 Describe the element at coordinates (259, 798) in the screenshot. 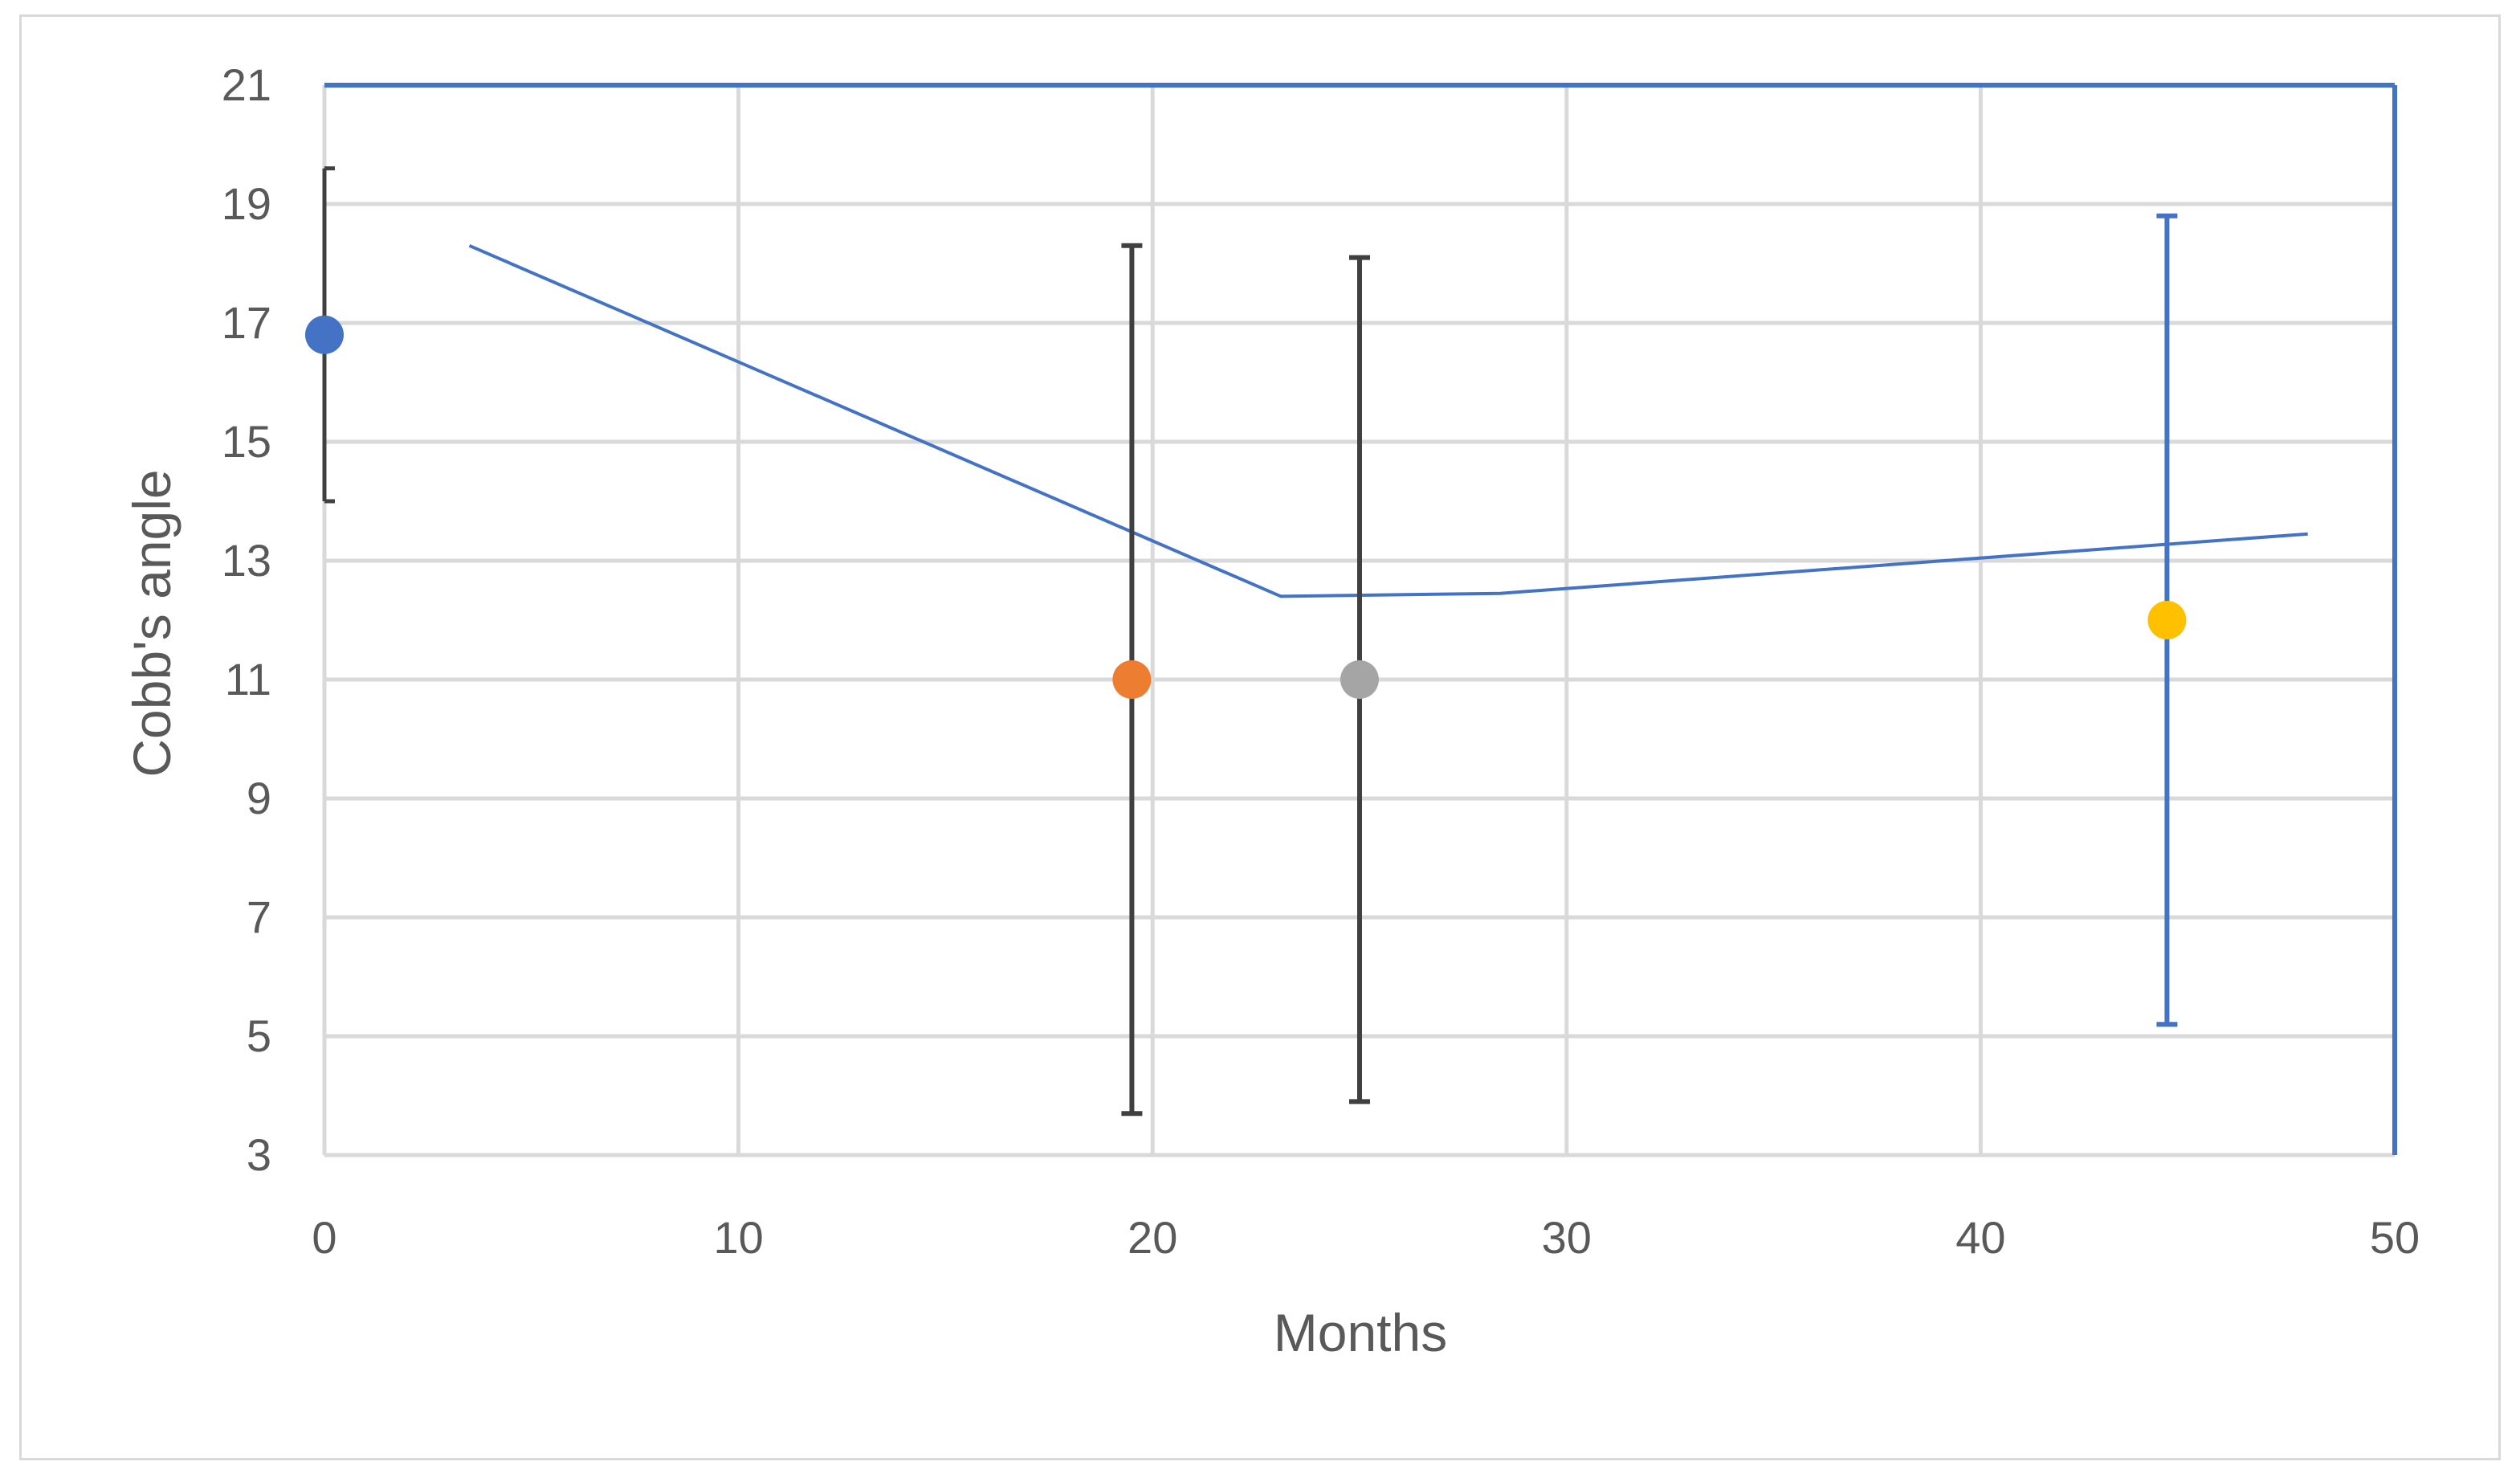

I see `y-tick-label: 9` at that location.